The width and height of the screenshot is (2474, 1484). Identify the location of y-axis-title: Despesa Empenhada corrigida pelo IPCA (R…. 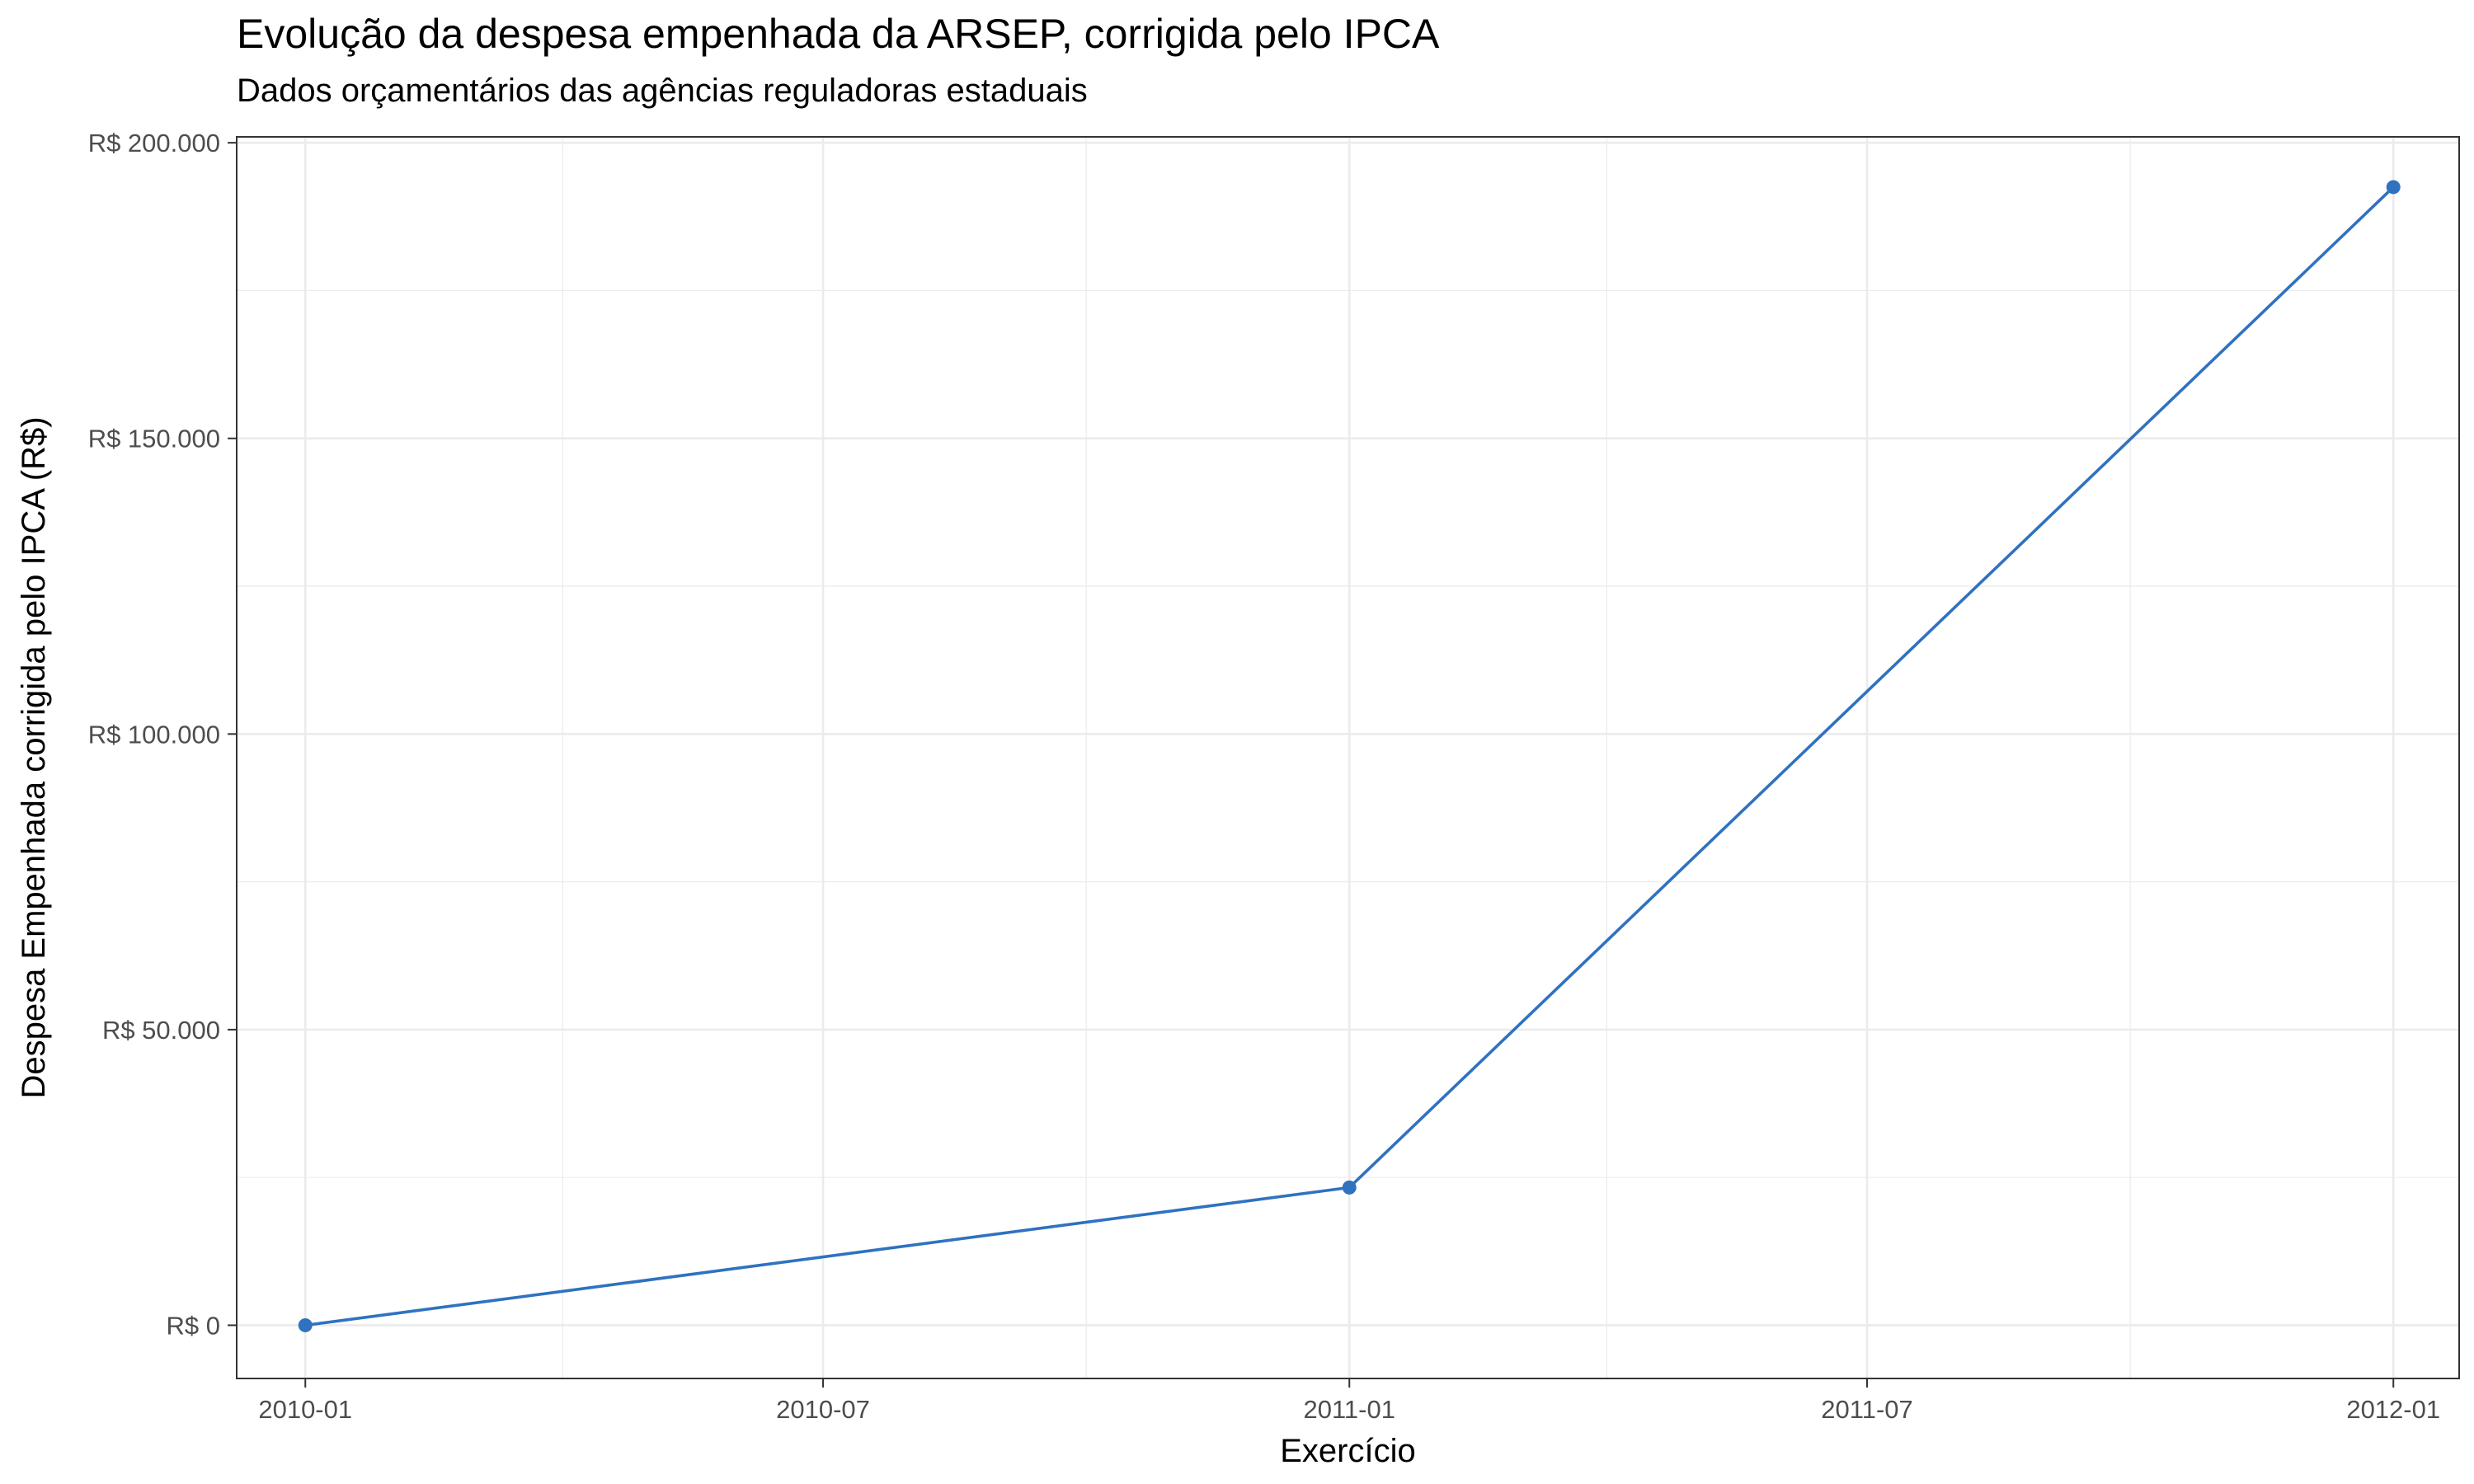
(34, 757).